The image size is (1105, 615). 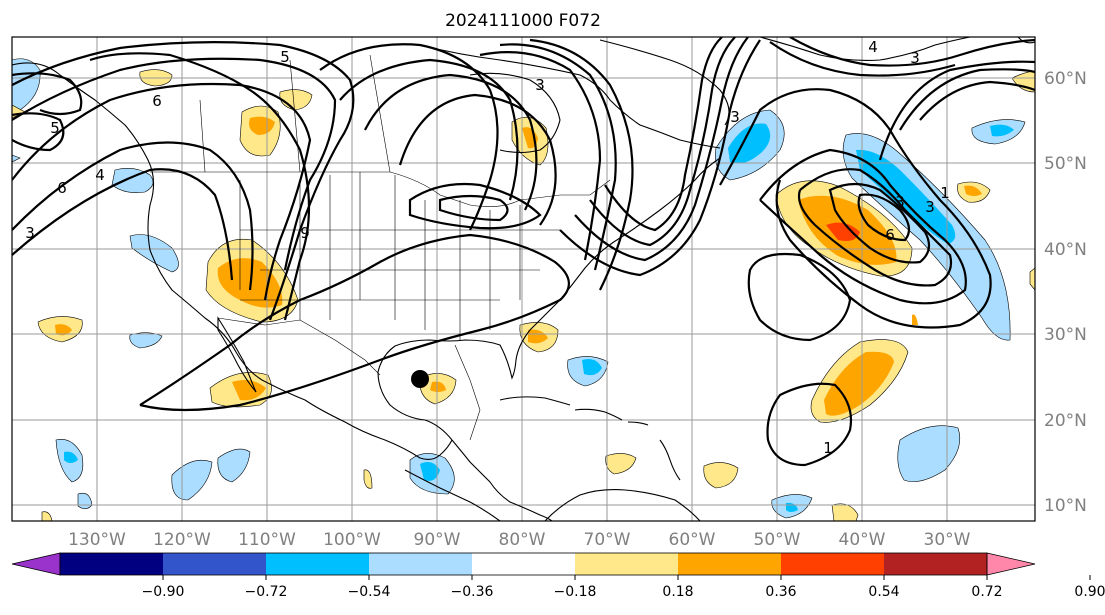 What do you see at coordinates (1065, 421) in the screenshot?
I see `lat-label: 20°N` at bounding box center [1065, 421].